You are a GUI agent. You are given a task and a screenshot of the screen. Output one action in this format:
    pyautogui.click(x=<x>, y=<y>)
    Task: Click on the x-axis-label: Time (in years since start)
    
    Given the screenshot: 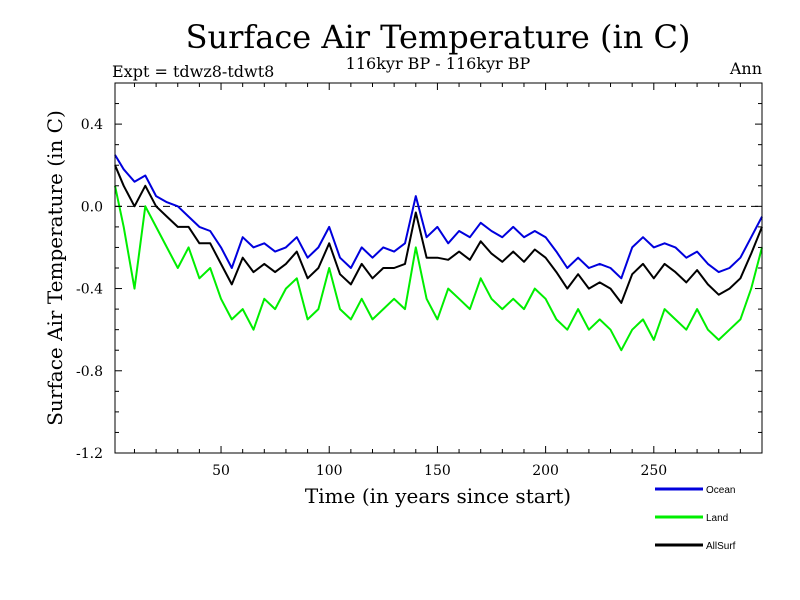 What is the action you would take?
    pyautogui.click(x=438, y=496)
    